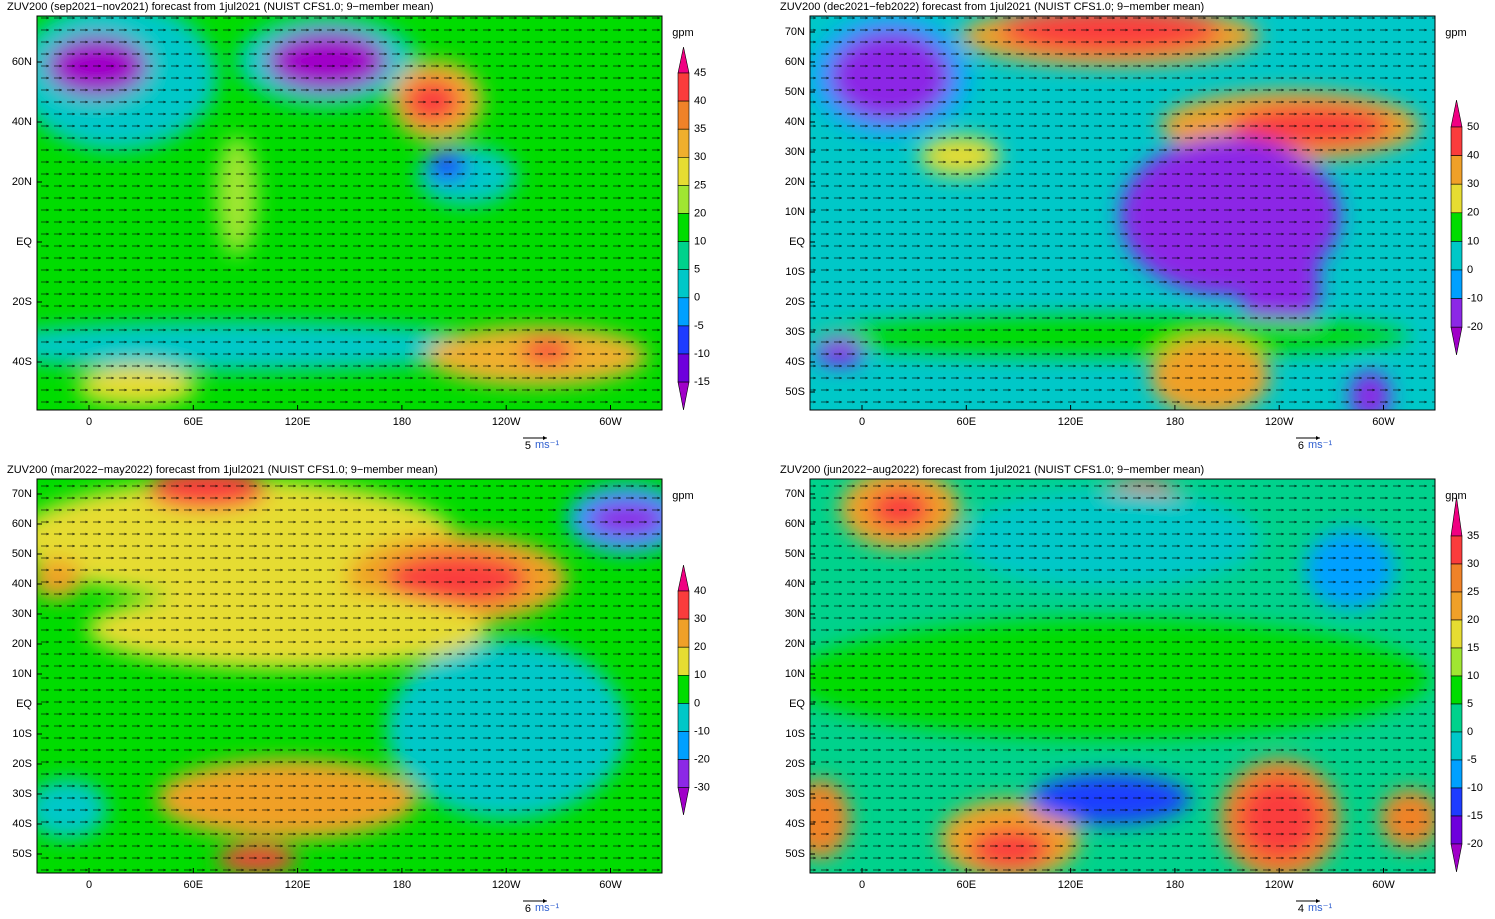  What do you see at coordinates (1470, 270) in the screenshot?
I see `colorbar-label: 0` at bounding box center [1470, 270].